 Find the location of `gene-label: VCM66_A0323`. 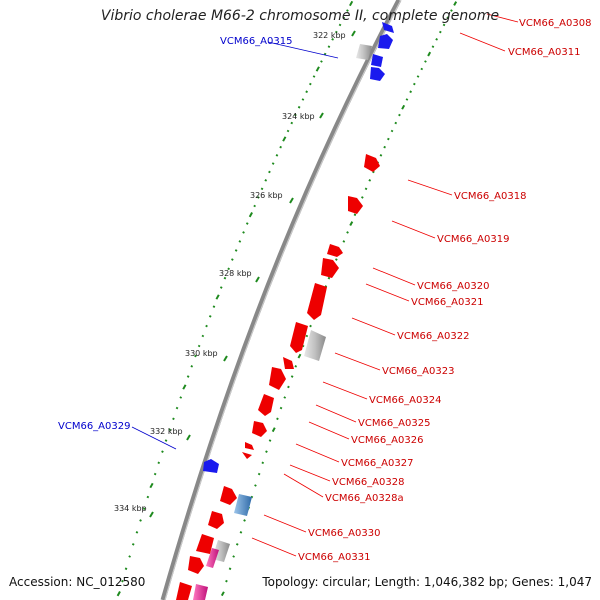

gene-label: VCM66_A0323 is located at coordinates (418, 371).